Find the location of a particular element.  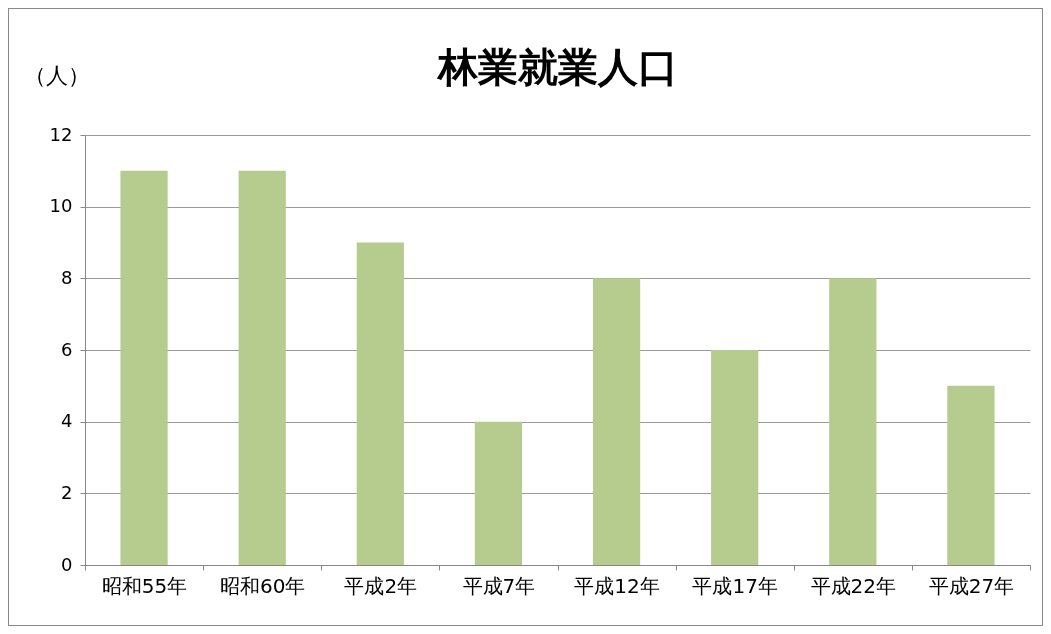

x-tick-label: 平成27年 is located at coordinates (971, 585).